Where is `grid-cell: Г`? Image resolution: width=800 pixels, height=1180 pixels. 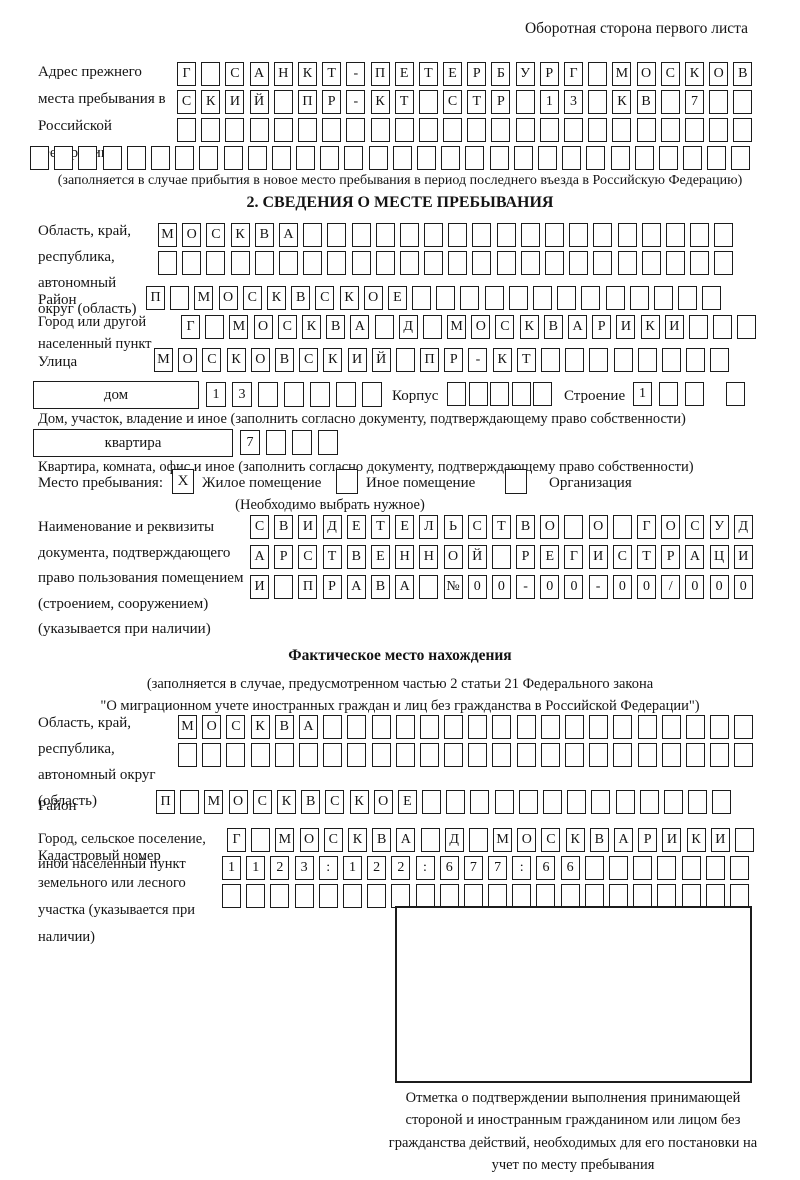
grid-cell: Г is located at coordinates (574, 557).